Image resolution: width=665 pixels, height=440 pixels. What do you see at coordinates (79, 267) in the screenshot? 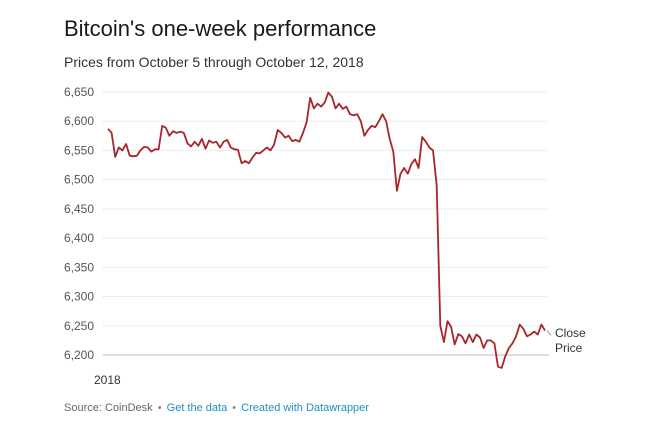
I see `y-tick-label: 6,350` at bounding box center [79, 267].